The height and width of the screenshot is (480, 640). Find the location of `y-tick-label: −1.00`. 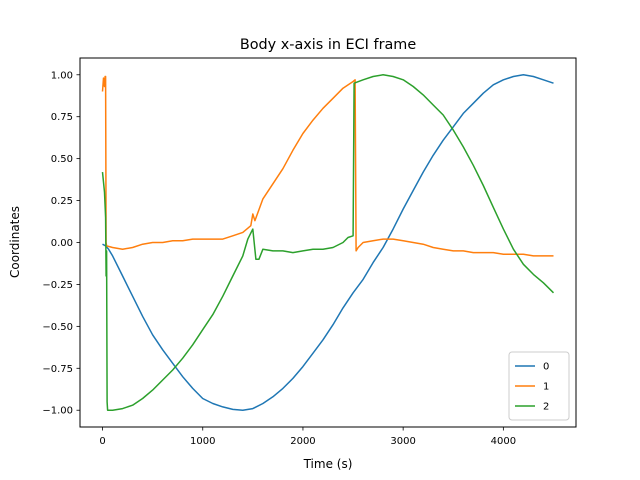

y-tick-label: −1.00 is located at coordinates (57, 411).